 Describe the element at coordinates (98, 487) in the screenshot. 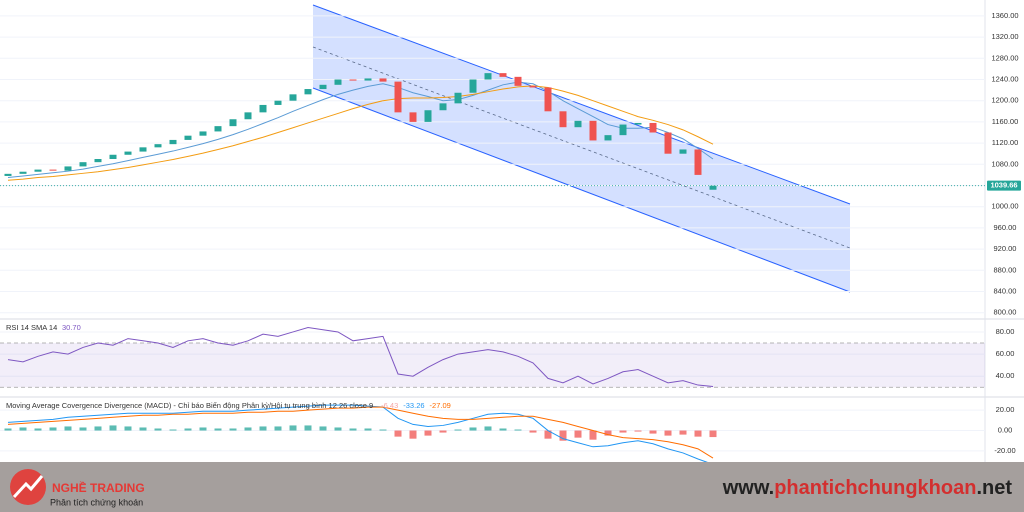

I see `brand: NGHỀ TRADING` at that location.